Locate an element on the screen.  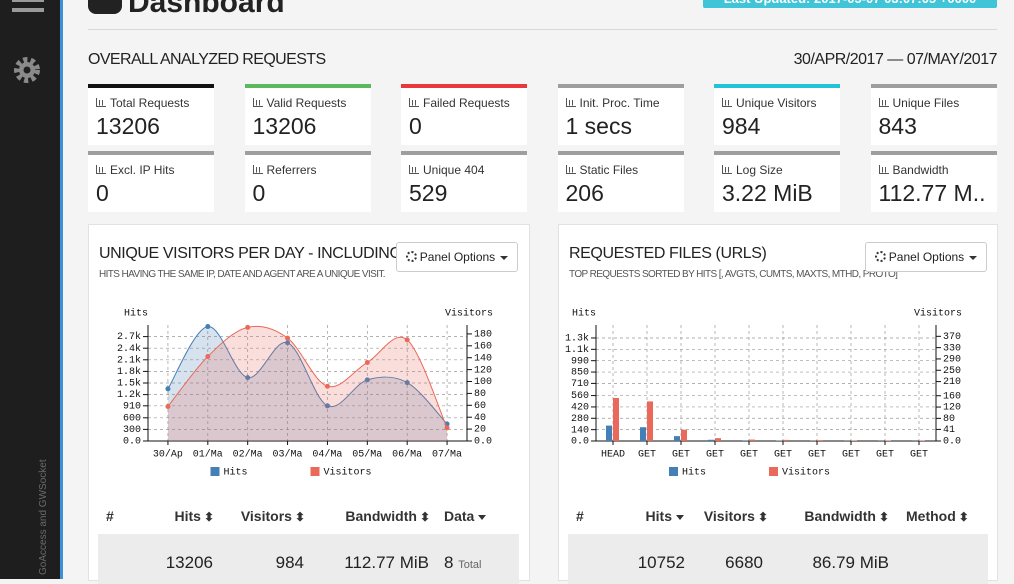
x-tick-label: 03/Ma is located at coordinates (288, 455).